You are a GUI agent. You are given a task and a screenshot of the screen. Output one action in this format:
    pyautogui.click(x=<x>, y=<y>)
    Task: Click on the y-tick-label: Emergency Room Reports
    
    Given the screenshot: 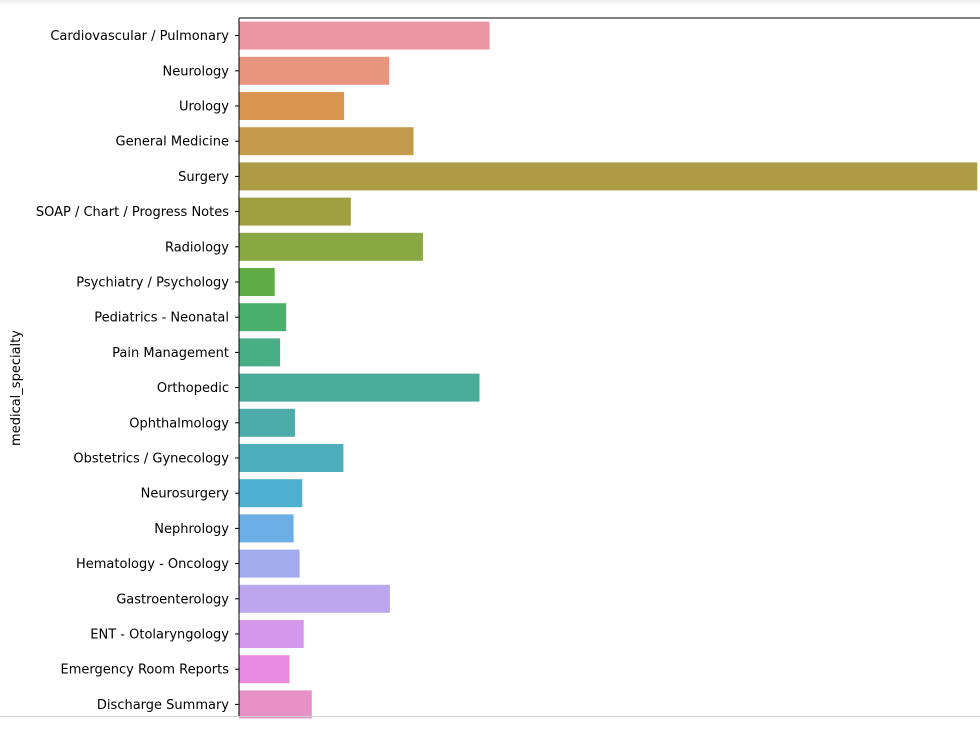 What is the action you would take?
    pyautogui.click(x=145, y=670)
    